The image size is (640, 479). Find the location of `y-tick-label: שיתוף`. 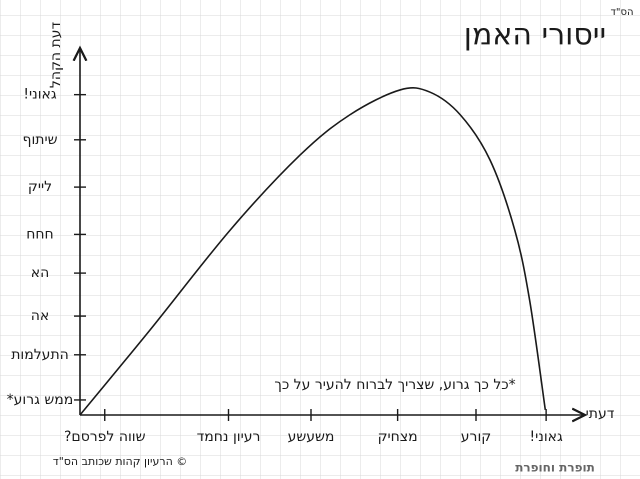

y-tick-label: שיתוף is located at coordinates (39, 140).